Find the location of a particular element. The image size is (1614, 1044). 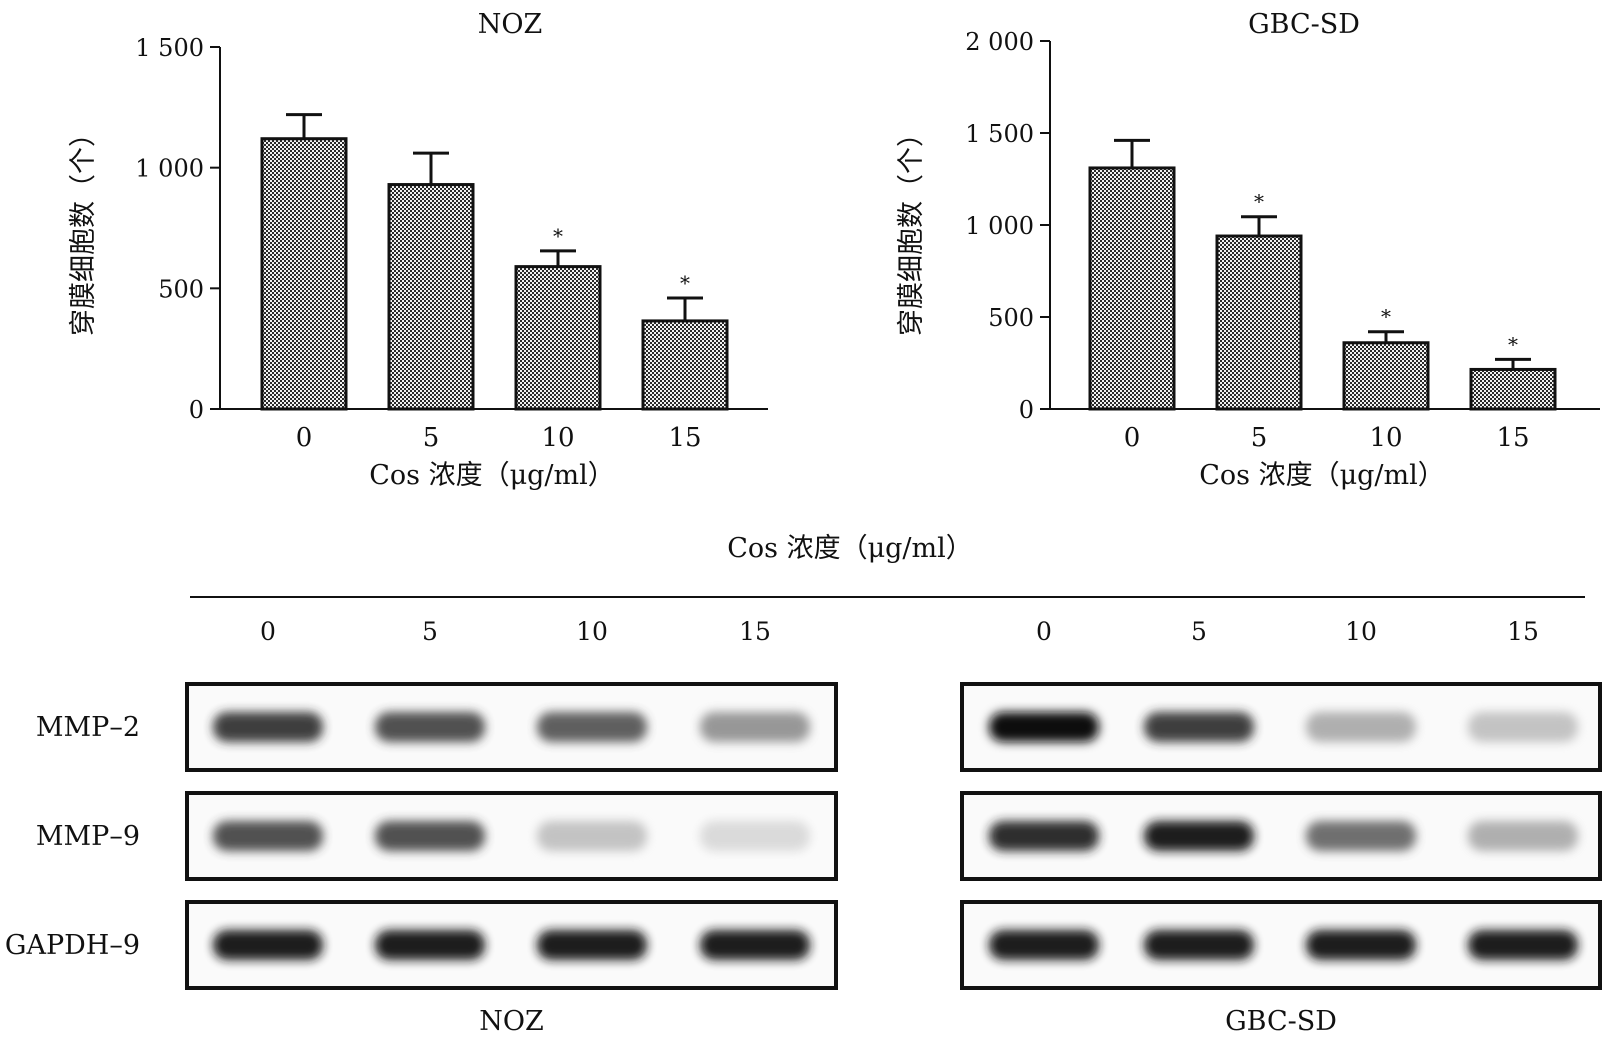

blot-row-label: MMP–9 is located at coordinates (88, 836).